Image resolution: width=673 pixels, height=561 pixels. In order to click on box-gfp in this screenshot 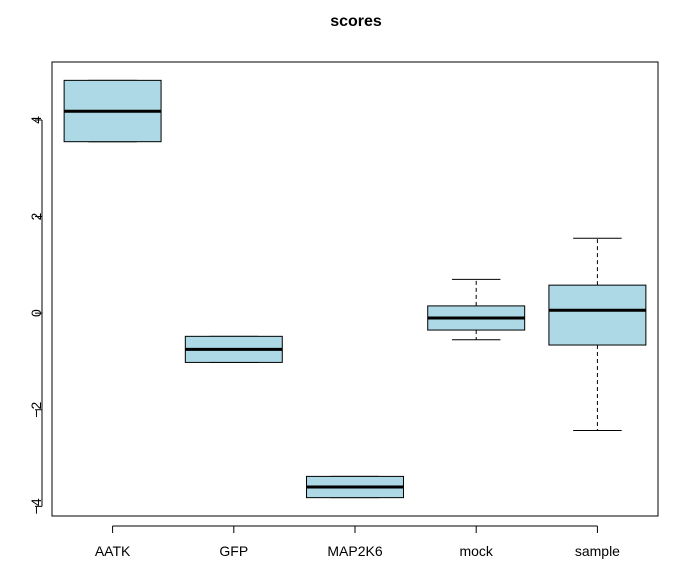, I will do `click(233, 349)`.